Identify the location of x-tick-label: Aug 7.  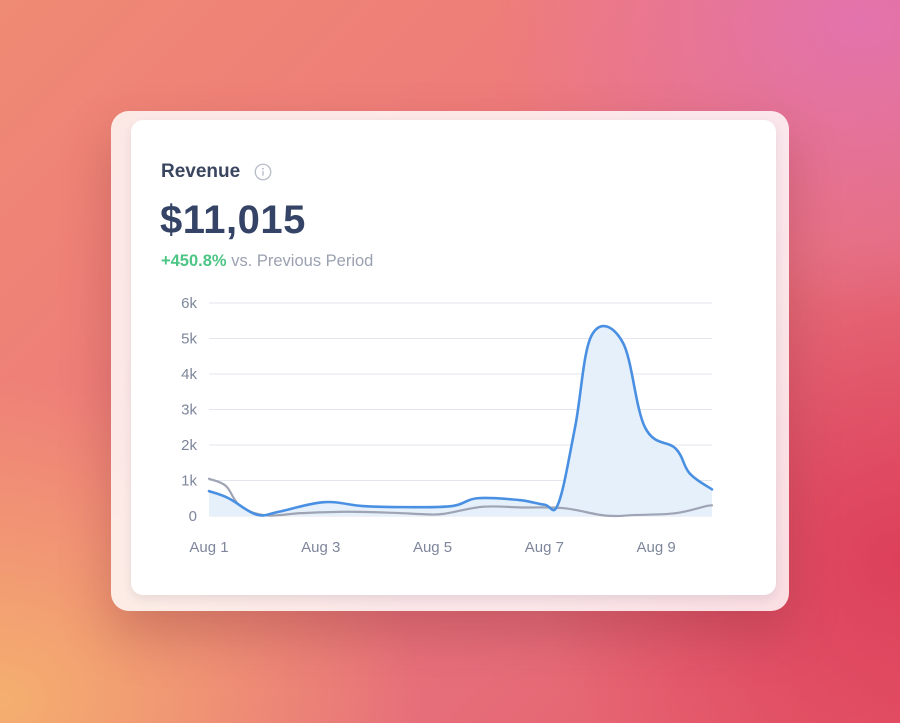
(544, 547).